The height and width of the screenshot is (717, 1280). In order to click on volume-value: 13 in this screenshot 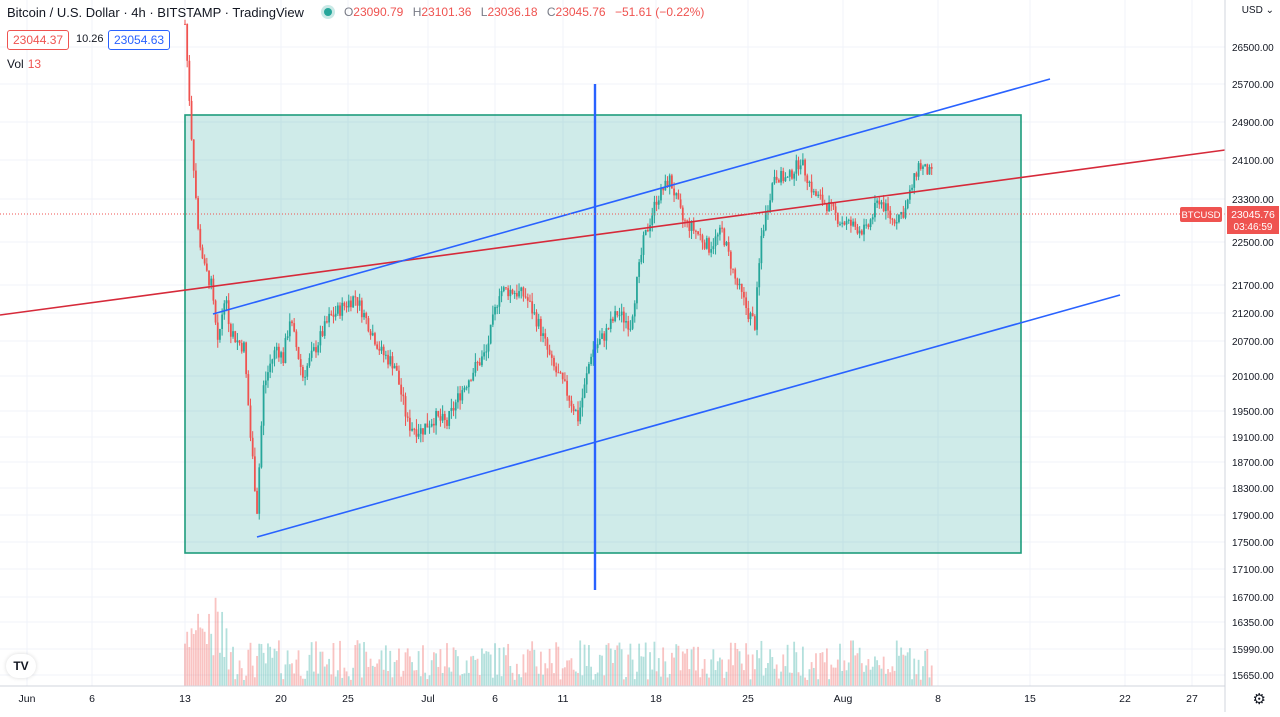, I will do `click(34, 64)`.